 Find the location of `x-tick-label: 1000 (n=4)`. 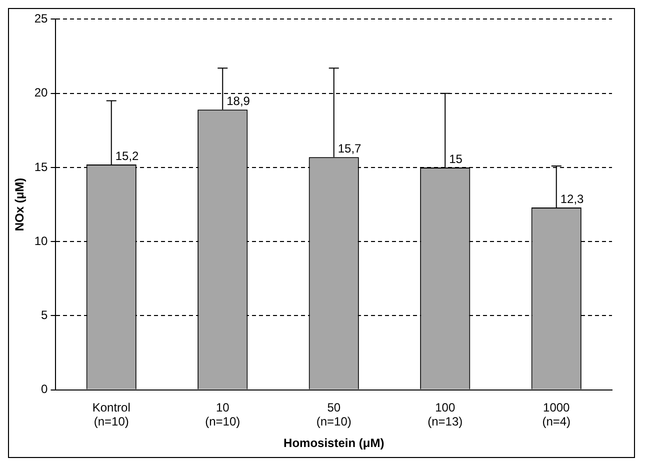

x-tick-label: 1000 (n=4) is located at coordinates (556, 414).